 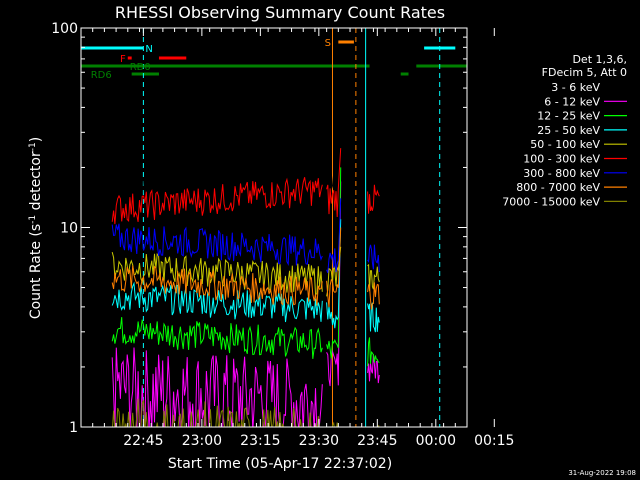 I want to click on flag-label-rd0: RD0, so click(x=140, y=67).